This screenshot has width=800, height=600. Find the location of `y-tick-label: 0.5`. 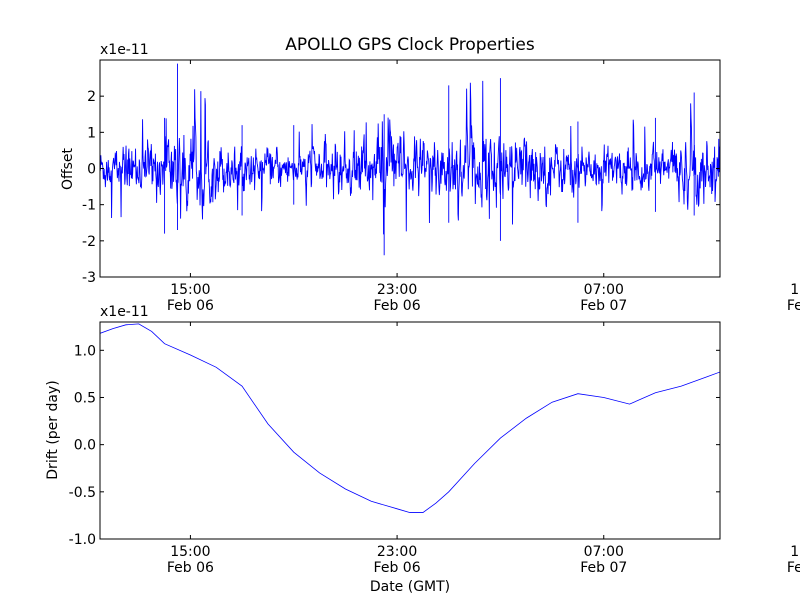

y-tick-label: 0.5 is located at coordinates (85, 398).